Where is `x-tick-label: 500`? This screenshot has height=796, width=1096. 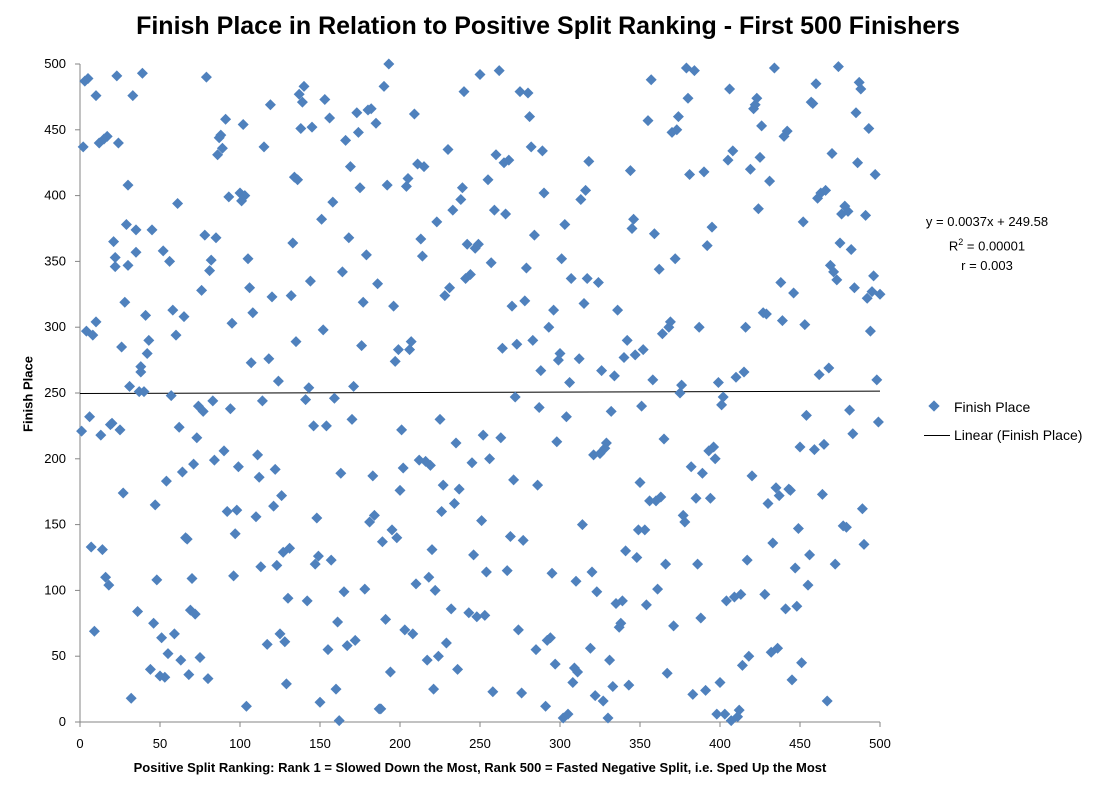 x-tick-label: 500 is located at coordinates (880, 743).